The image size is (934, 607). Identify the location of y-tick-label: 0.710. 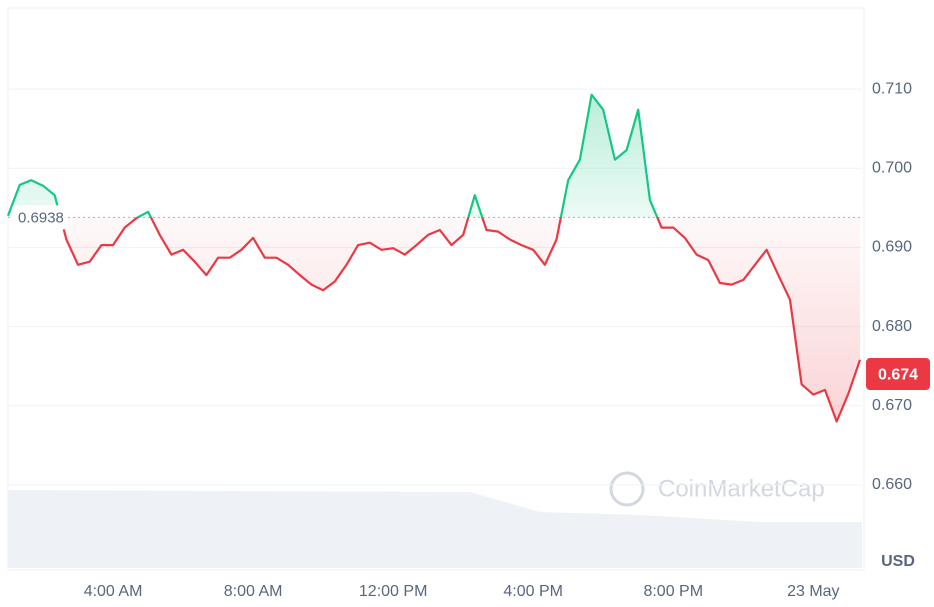
(892, 88).